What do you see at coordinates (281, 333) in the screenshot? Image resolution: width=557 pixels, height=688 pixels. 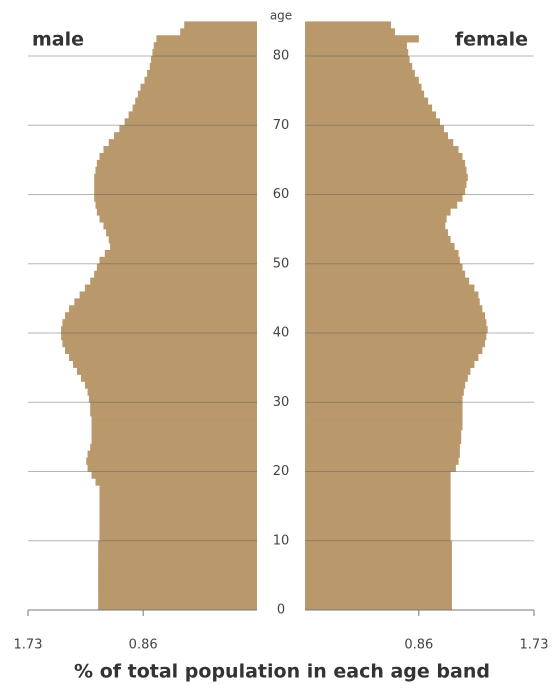 I see `y-tick-label: 40` at bounding box center [281, 333].